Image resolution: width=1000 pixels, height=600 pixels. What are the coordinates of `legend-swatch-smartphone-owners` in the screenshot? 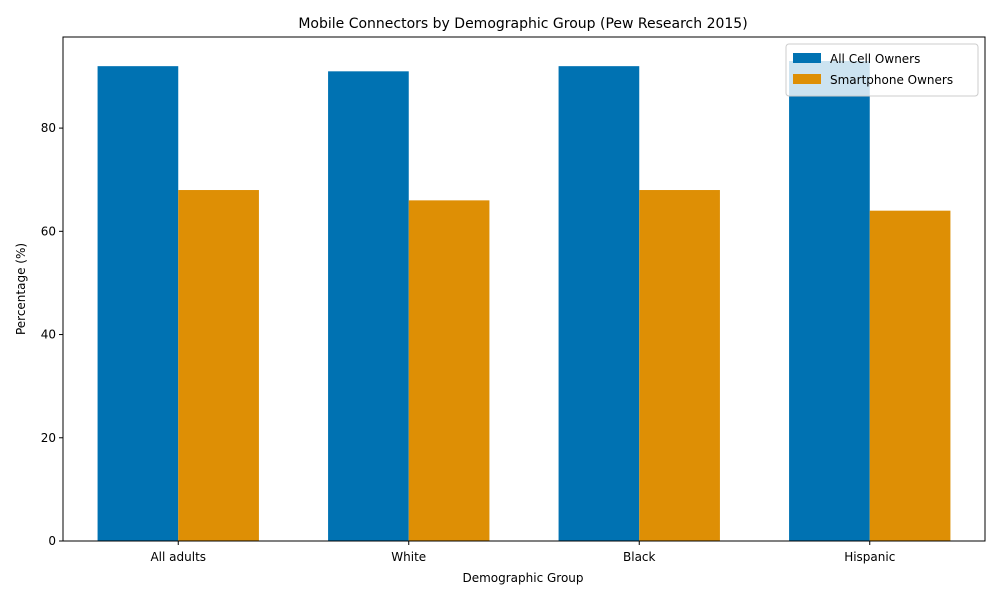 It's located at (807, 79).